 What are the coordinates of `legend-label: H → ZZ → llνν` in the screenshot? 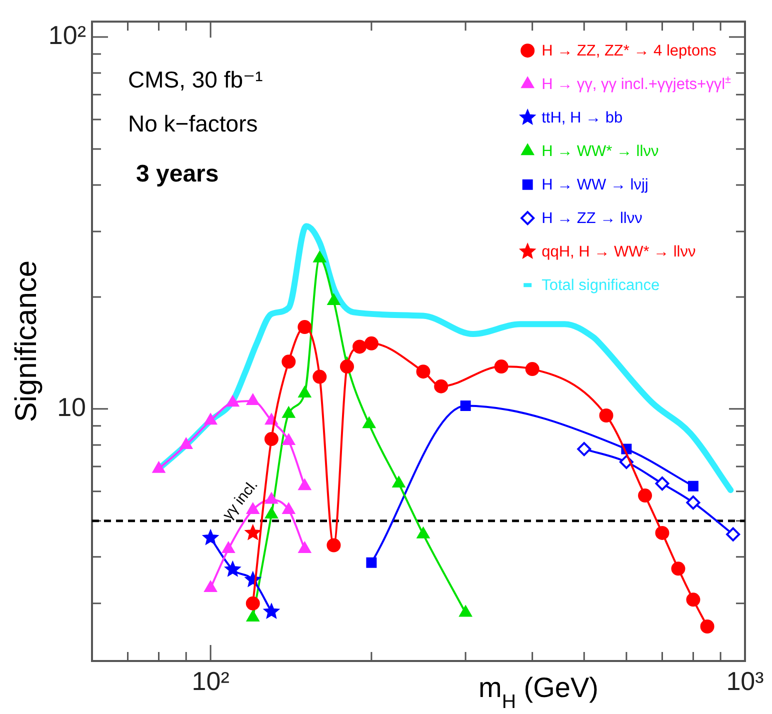 It's located at (592, 219).